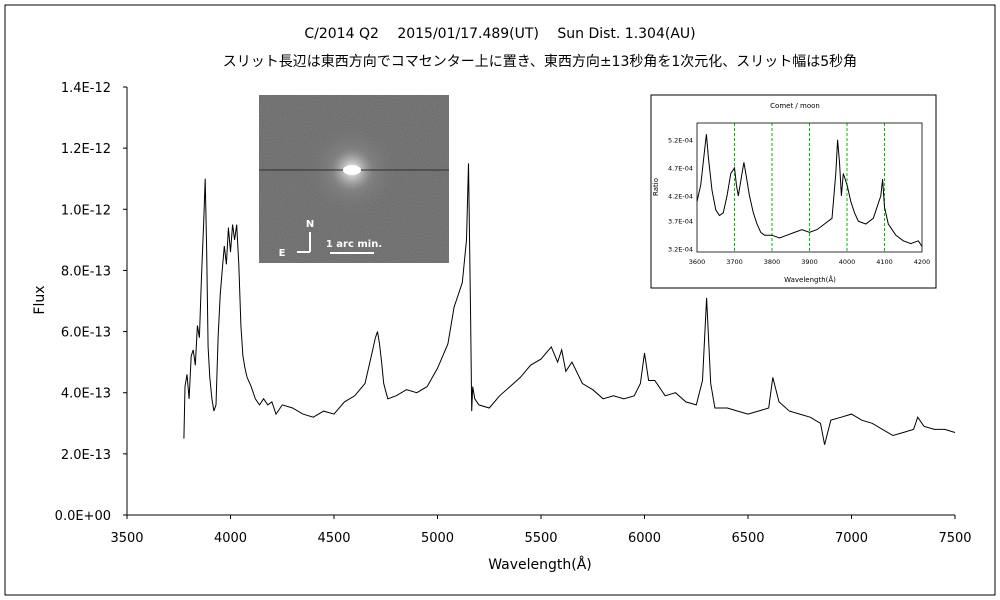  I want to click on y-axis-label: Flux, so click(40, 299).